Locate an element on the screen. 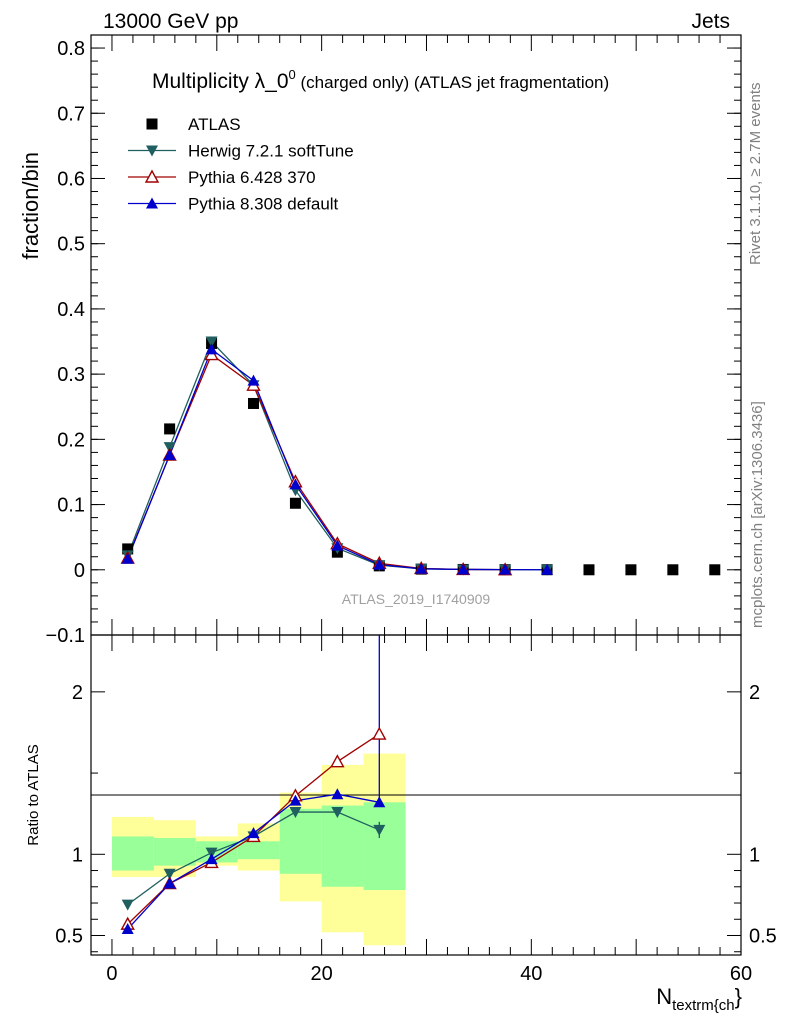 The image size is (786, 1024). main-y-tick-label: 0.5 is located at coordinates (71, 245).